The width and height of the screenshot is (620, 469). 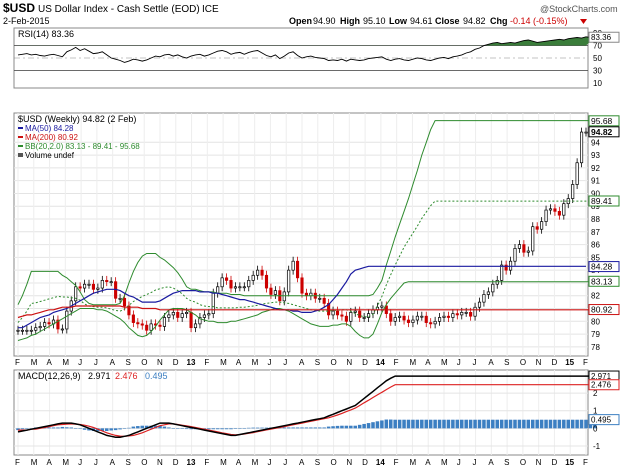 I want to click on symbol: $USD, so click(x=19, y=8).